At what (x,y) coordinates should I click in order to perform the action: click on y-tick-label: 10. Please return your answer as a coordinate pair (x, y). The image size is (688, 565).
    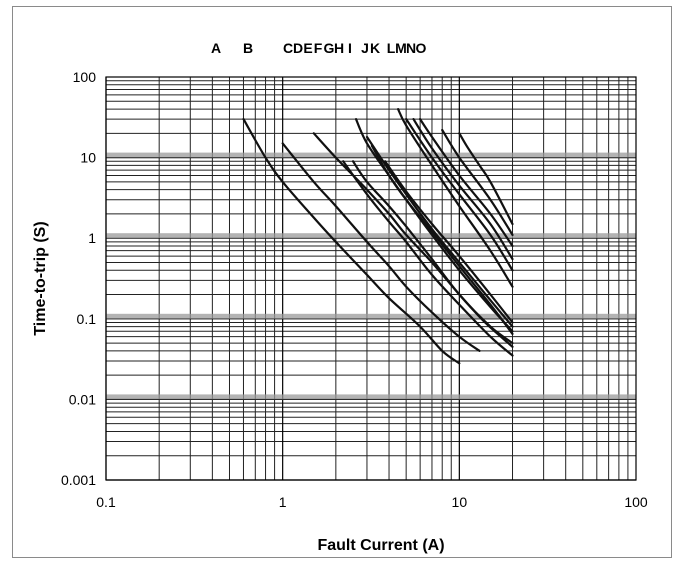
    Looking at the image, I should click on (88, 158).